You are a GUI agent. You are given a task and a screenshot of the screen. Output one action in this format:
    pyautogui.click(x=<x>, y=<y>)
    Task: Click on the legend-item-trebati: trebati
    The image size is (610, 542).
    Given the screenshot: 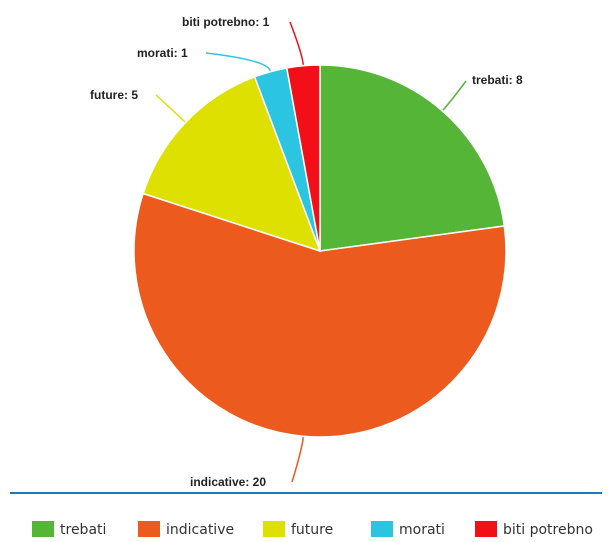 What is the action you would take?
    pyautogui.click(x=69, y=529)
    